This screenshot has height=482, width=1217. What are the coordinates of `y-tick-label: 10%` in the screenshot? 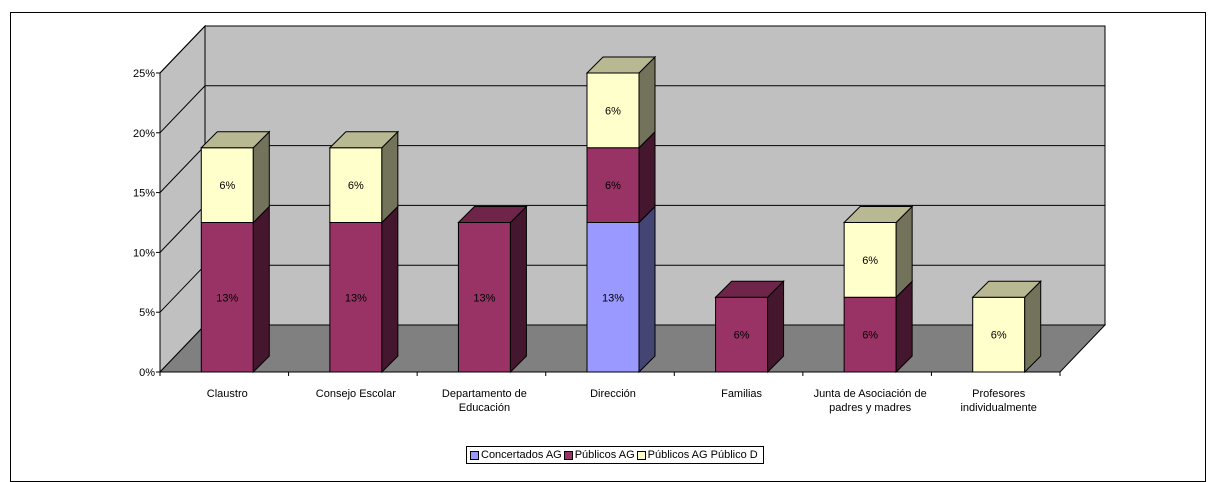 It's located at (144, 253).